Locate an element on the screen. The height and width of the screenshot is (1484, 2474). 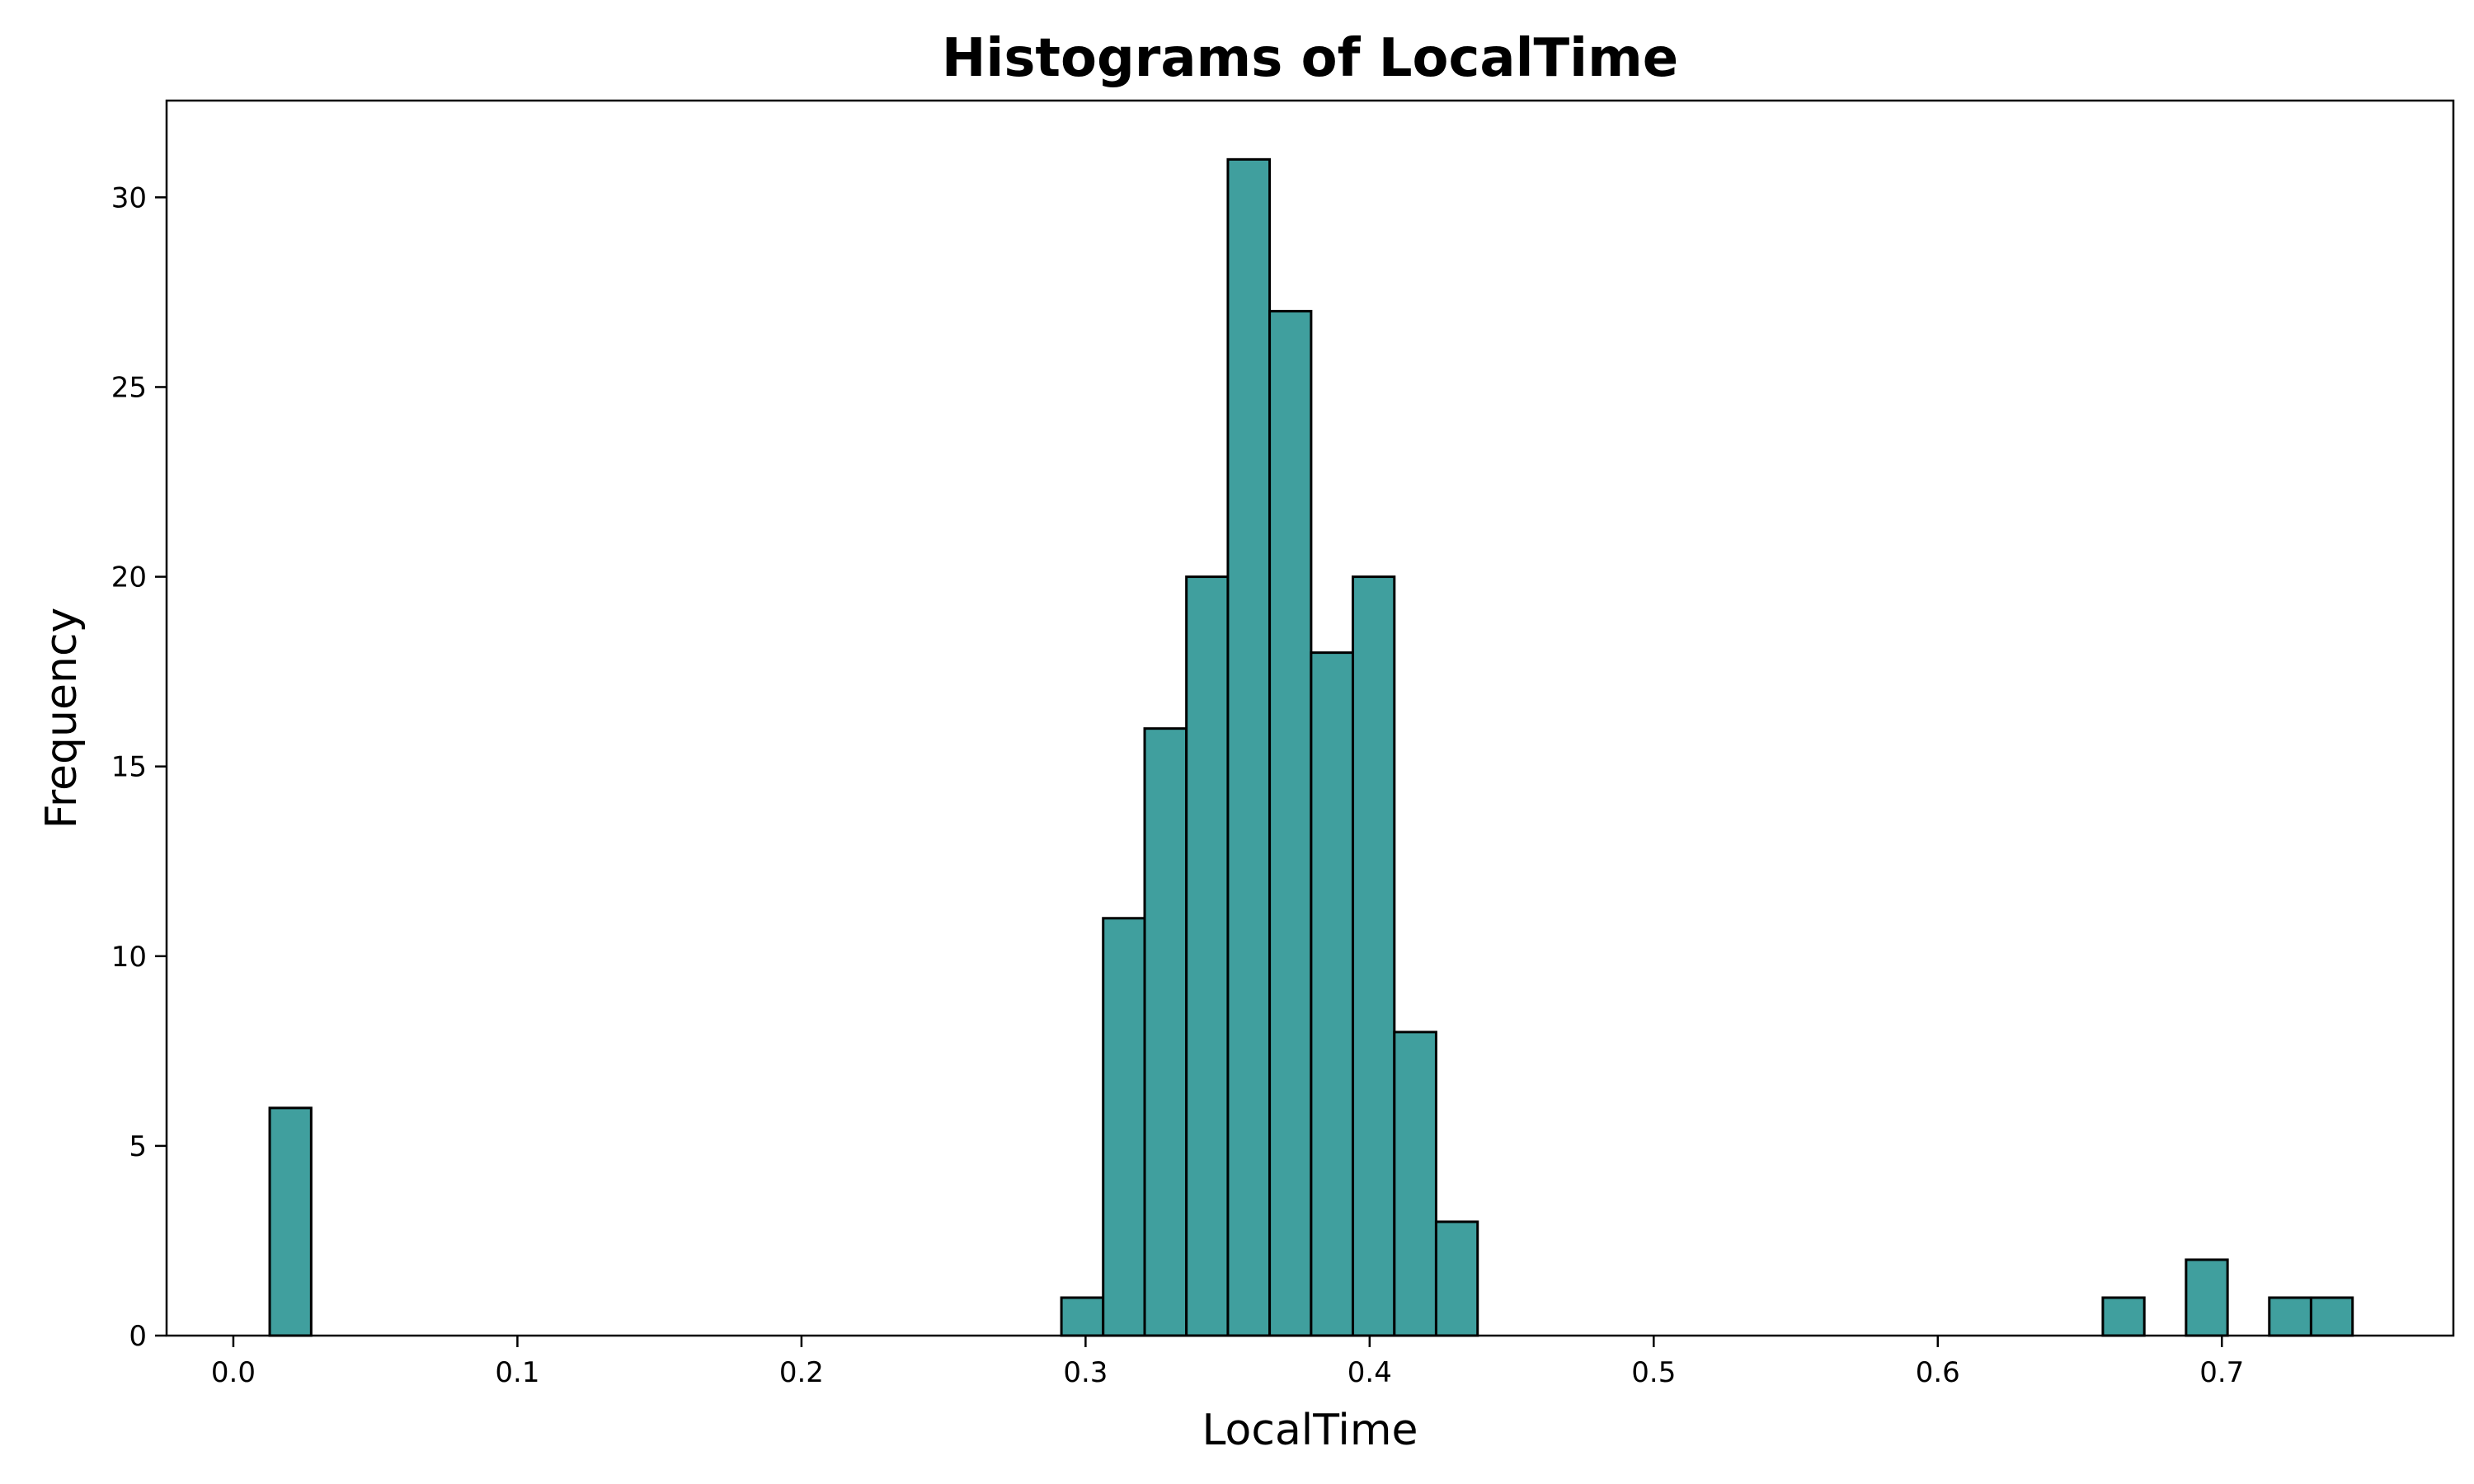
y-tick-label: 25 is located at coordinates (129, 387).